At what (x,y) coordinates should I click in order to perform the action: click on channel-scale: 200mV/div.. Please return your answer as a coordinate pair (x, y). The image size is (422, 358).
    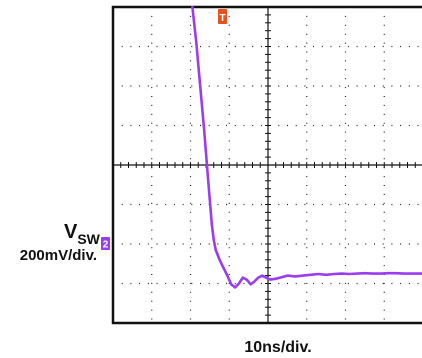
    Looking at the image, I should click on (58, 255).